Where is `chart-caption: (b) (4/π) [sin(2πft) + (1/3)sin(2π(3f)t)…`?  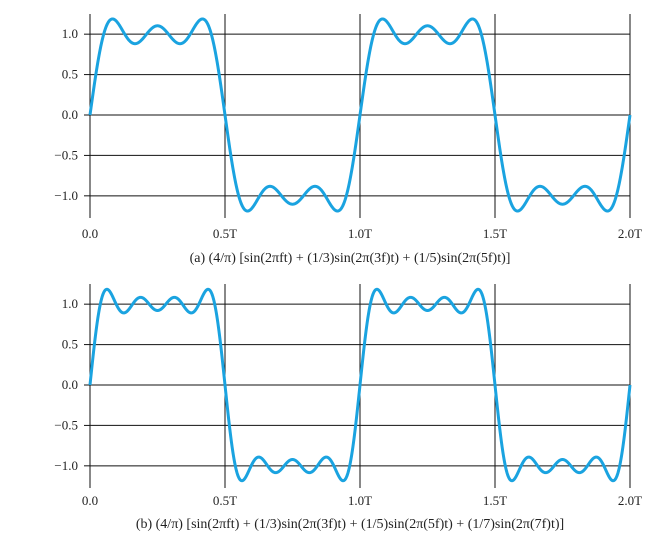 chart-caption: (b) (4/π) [sin(2πft) + (1/3)sin(2π(3f)t)… is located at coordinates (350, 524).